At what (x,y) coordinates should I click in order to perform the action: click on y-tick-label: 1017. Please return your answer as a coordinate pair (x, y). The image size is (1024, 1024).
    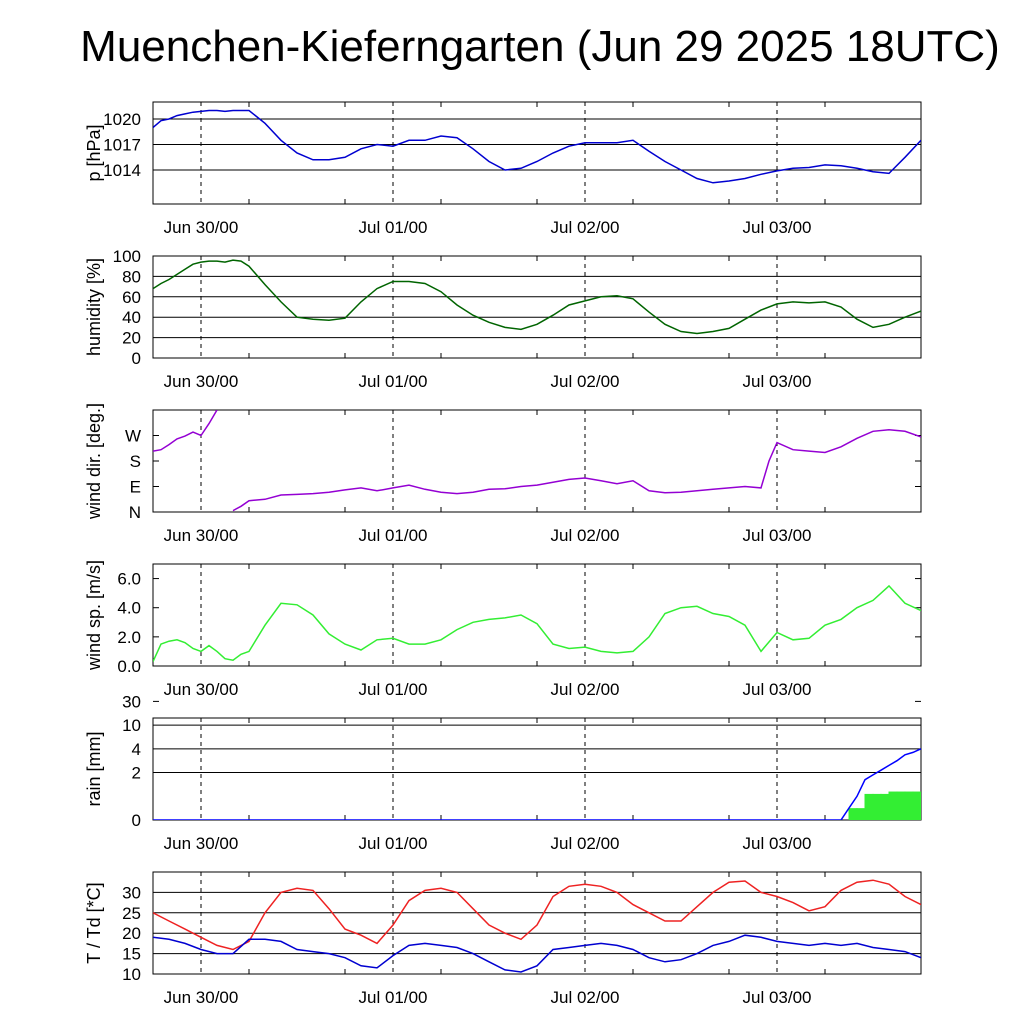
    Looking at the image, I should click on (122, 145).